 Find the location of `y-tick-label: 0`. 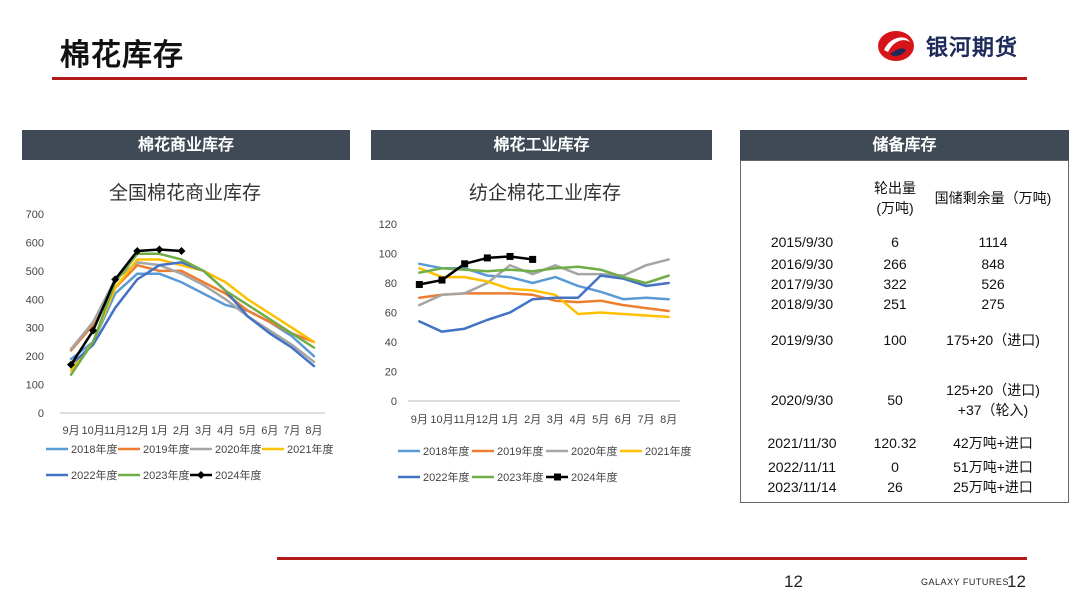

y-tick-label: 0 is located at coordinates (41, 414).